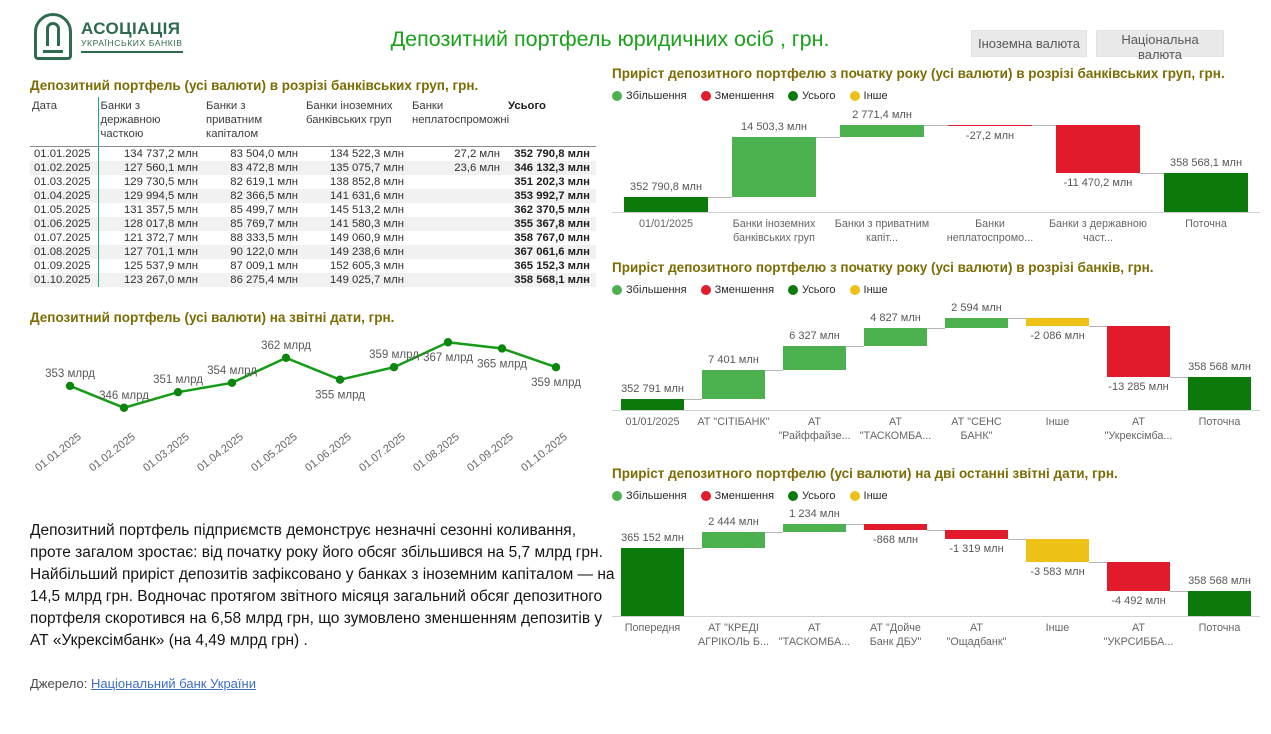 The width and height of the screenshot is (1271, 734). What do you see at coordinates (976, 429) in the screenshot?
I see `category-label: АТ "СЕНС БАНК"` at bounding box center [976, 429].